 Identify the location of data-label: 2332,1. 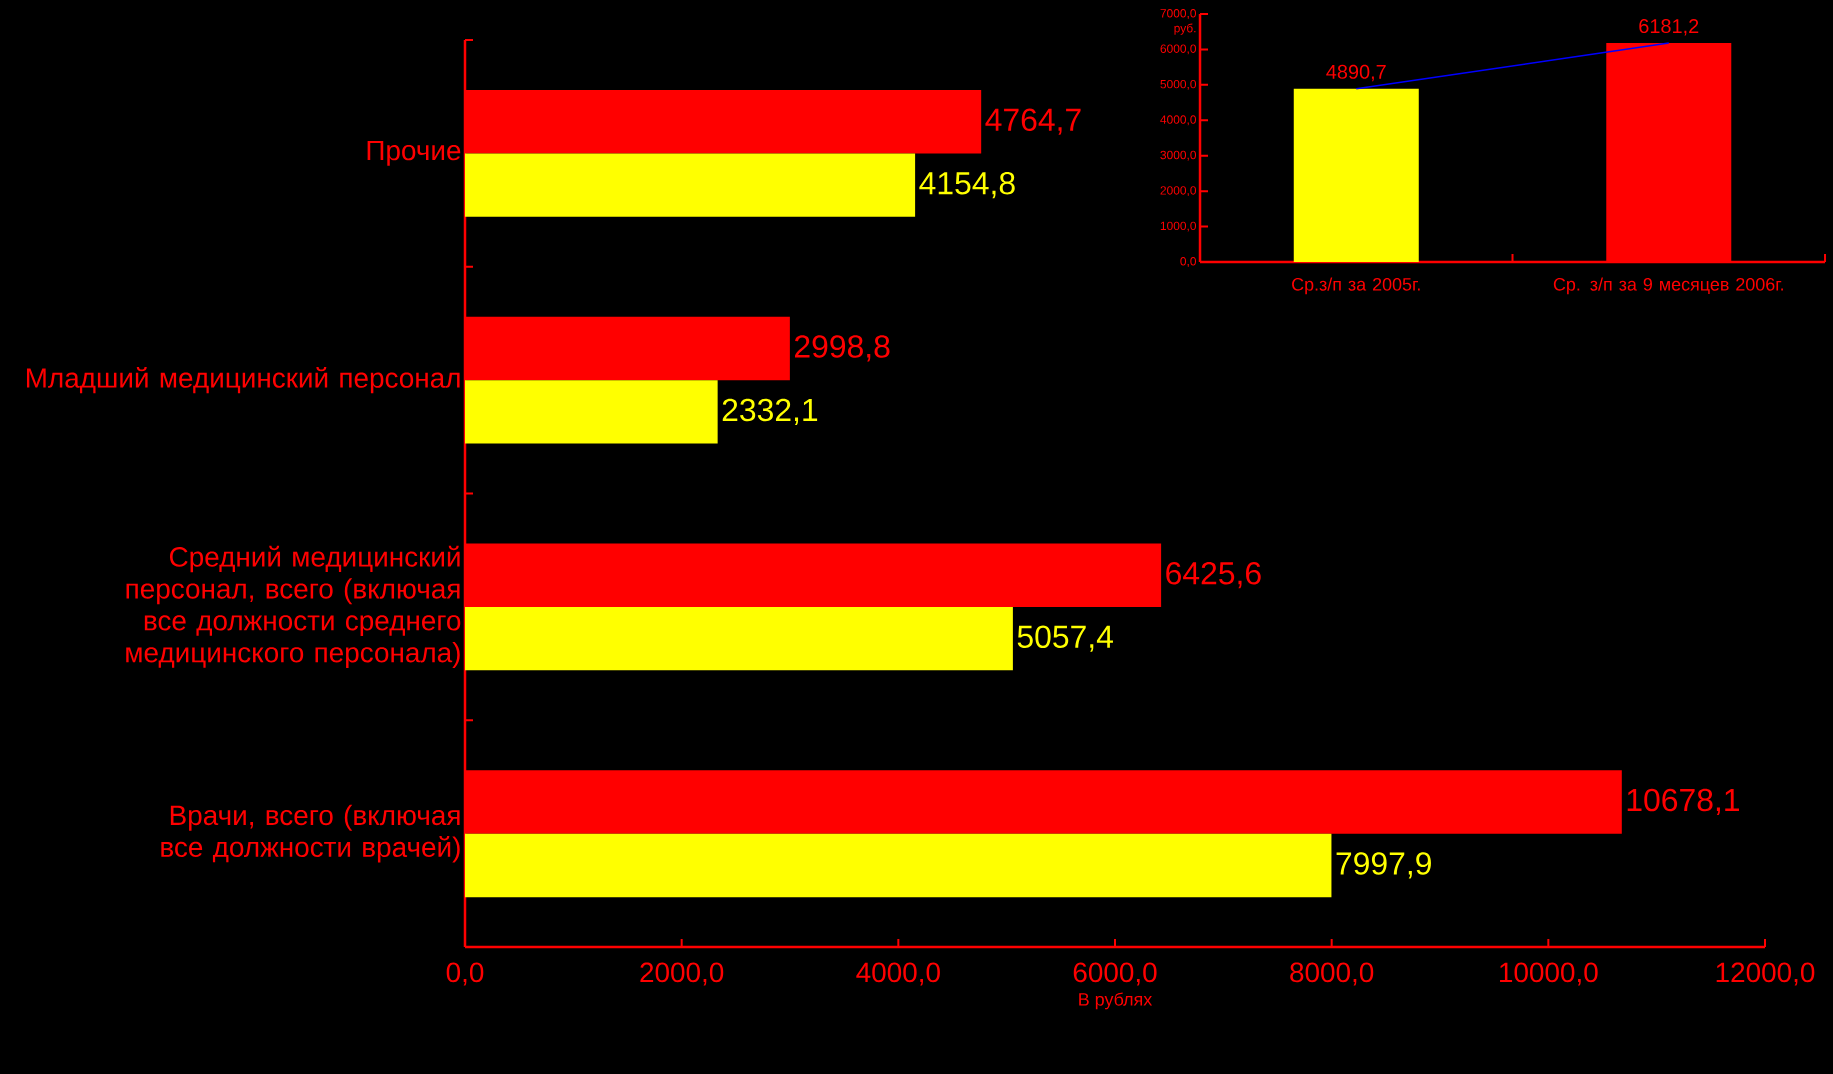
(770, 412).